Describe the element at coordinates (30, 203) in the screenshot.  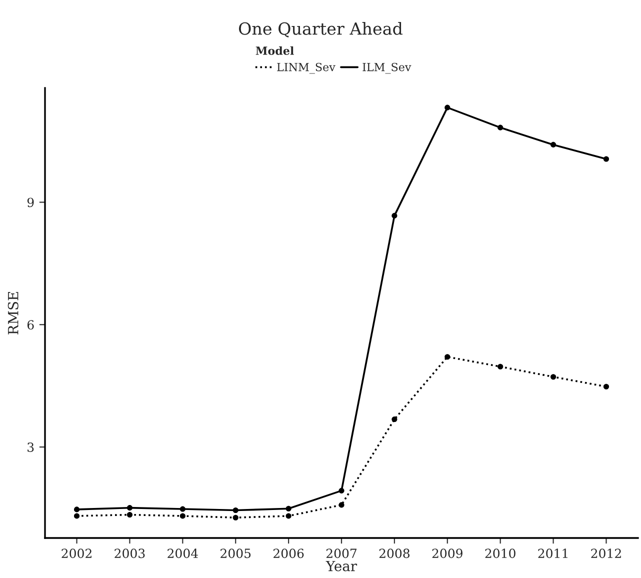
I see `y-tick-label: 9` at that location.